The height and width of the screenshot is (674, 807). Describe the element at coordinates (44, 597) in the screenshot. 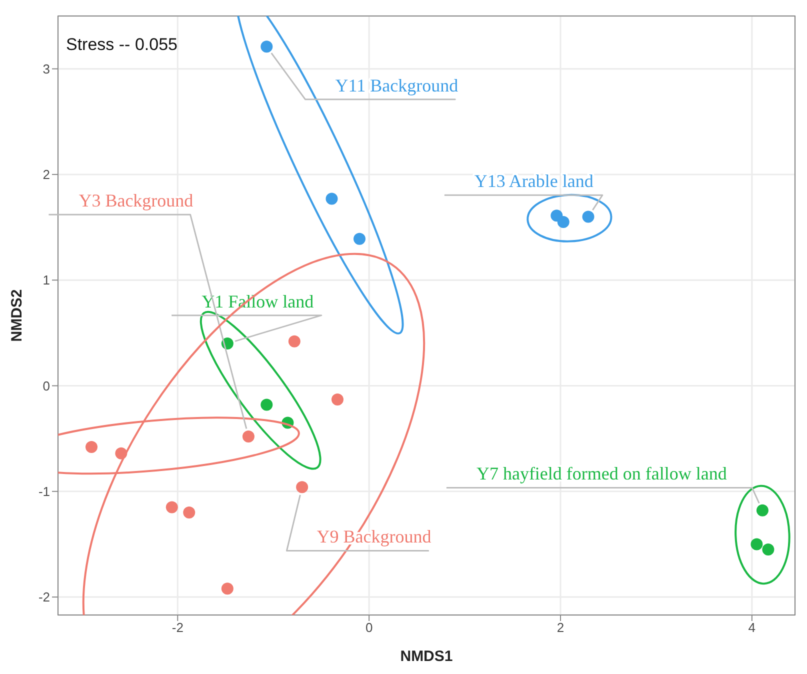

I see `y-tick-label: -2` at that location.